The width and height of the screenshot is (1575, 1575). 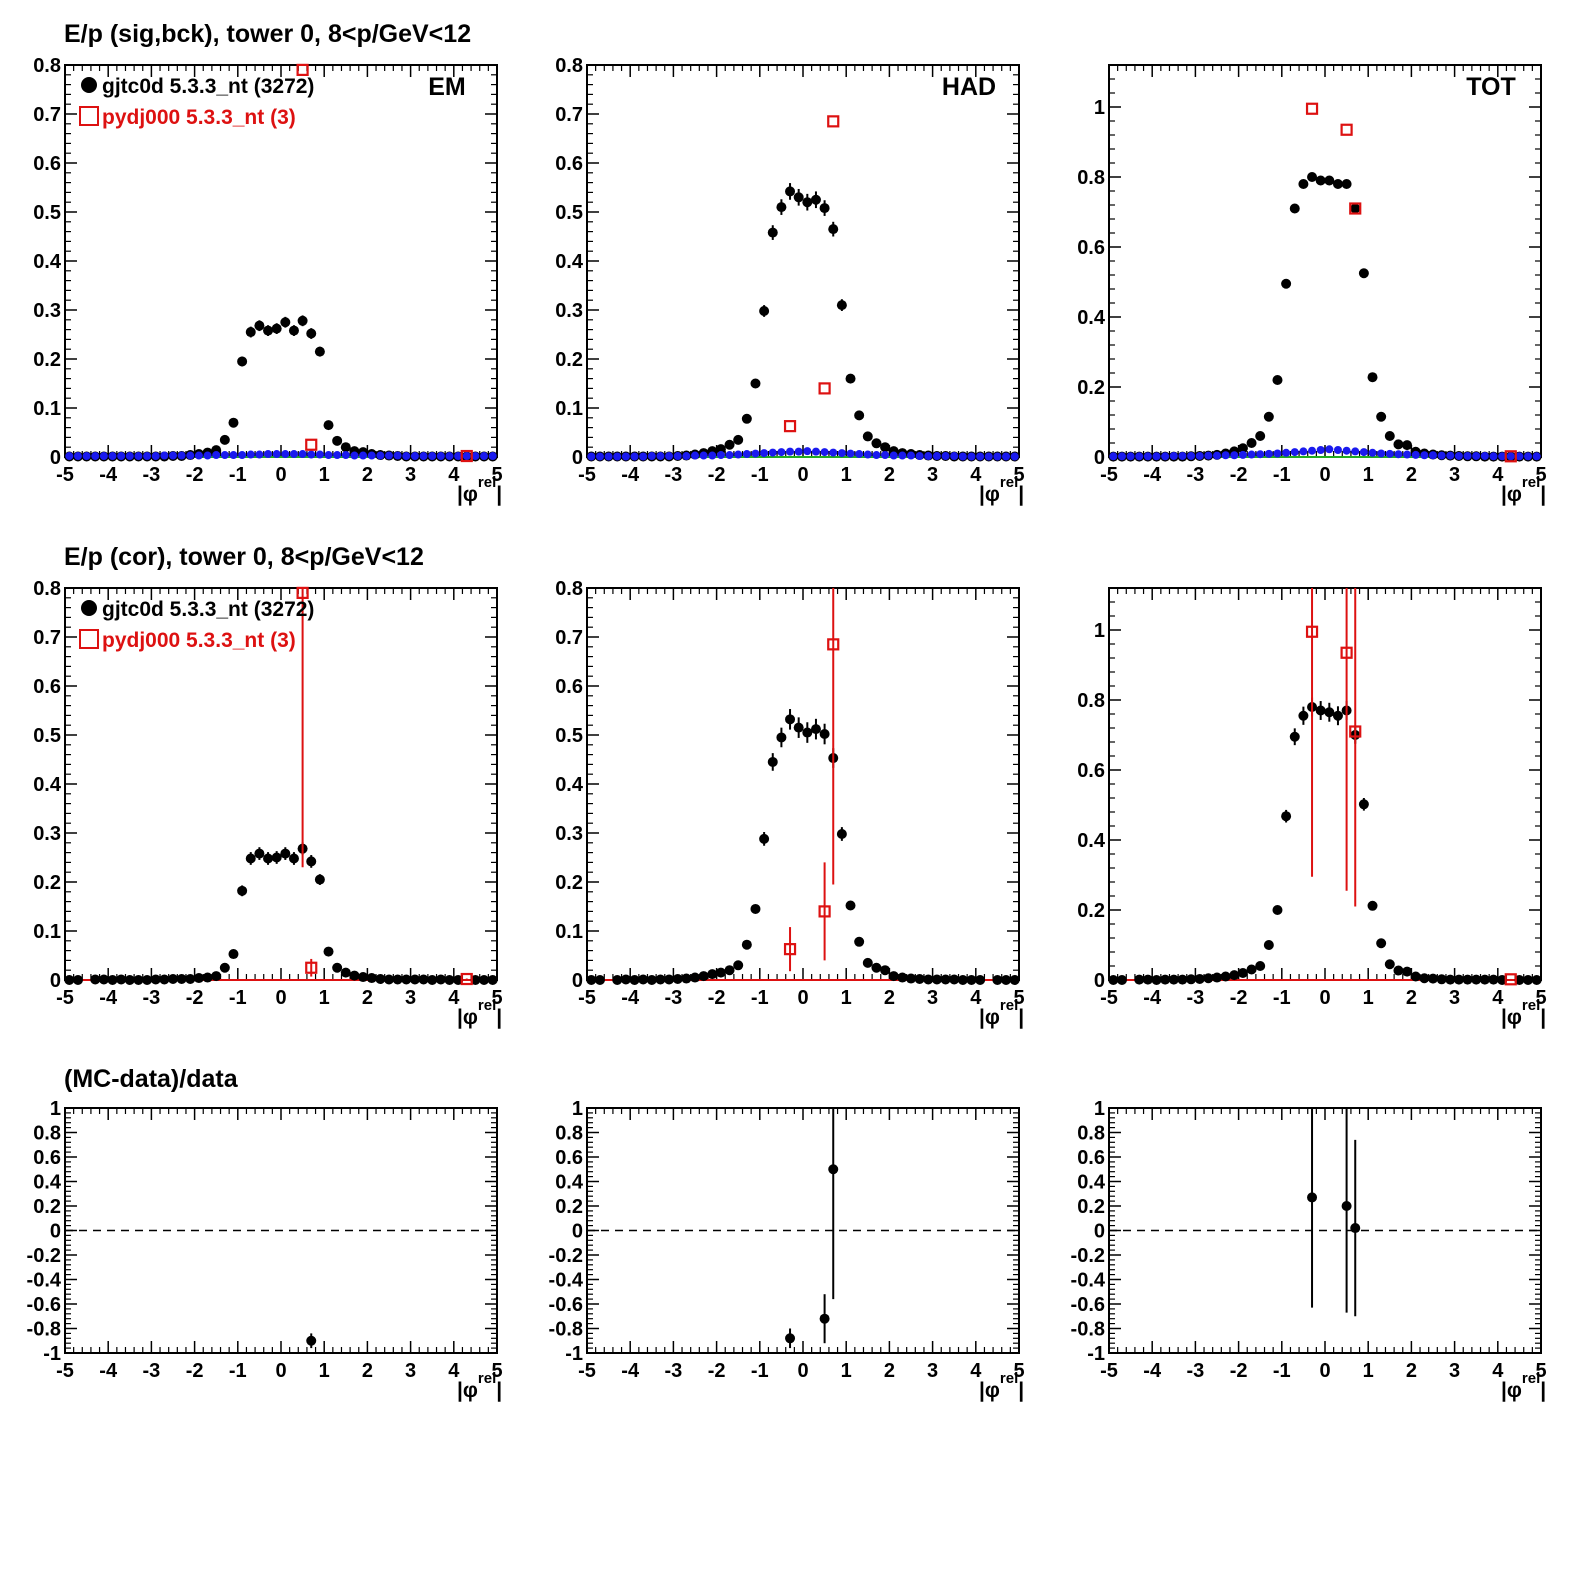 What do you see at coordinates (802, 998) in the screenshot?
I see `x-tick-label: 0` at bounding box center [802, 998].